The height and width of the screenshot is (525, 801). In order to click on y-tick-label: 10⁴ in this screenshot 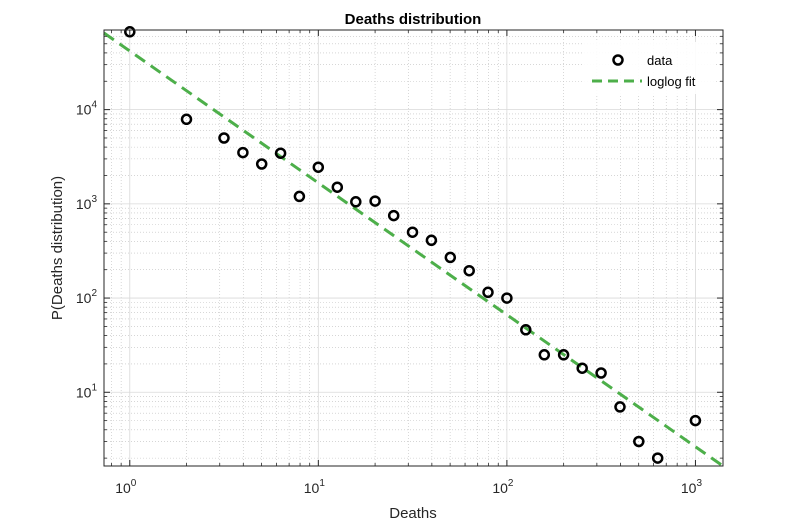, I will do `click(87, 109)`.